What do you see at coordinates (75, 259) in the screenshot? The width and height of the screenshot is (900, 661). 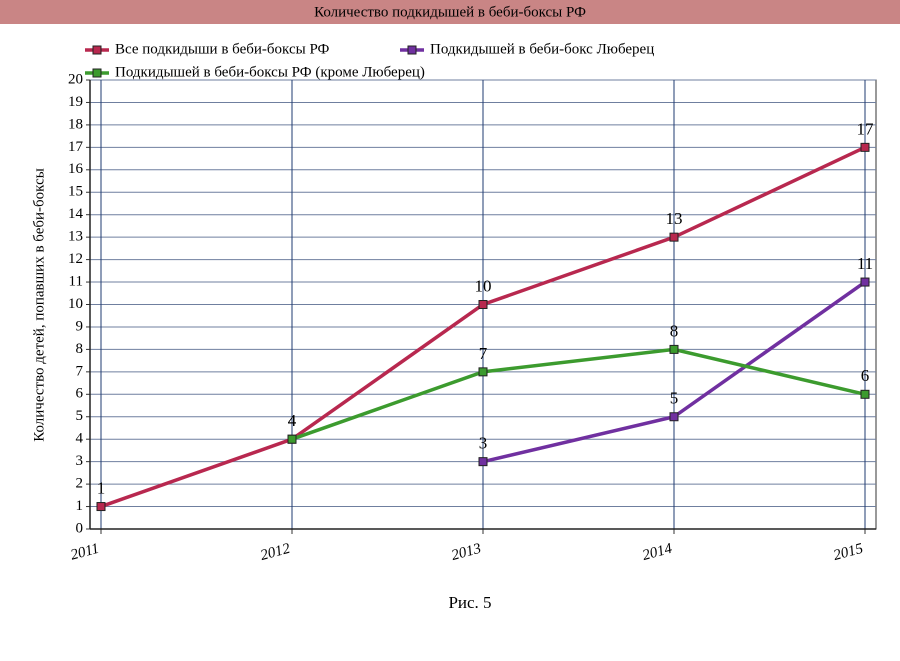 I see `y-tick-label: 12` at bounding box center [75, 259].